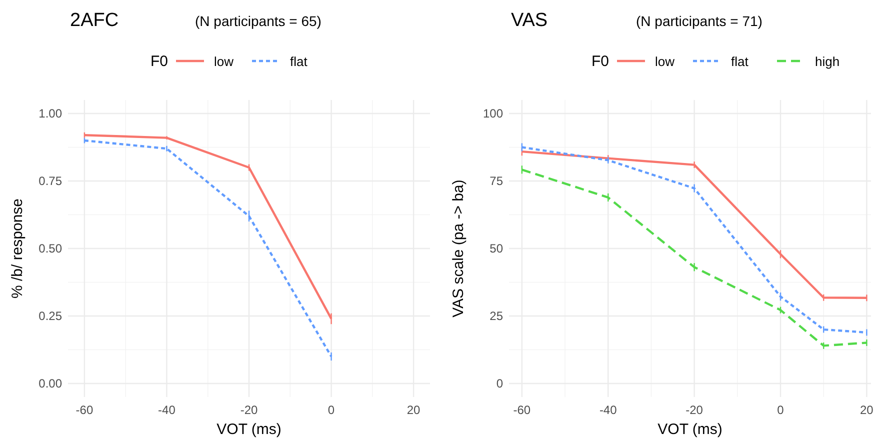 The image size is (882, 443). Describe the element at coordinates (50, 181) in the screenshot. I see `y-tick-label: 0.75` at that location.